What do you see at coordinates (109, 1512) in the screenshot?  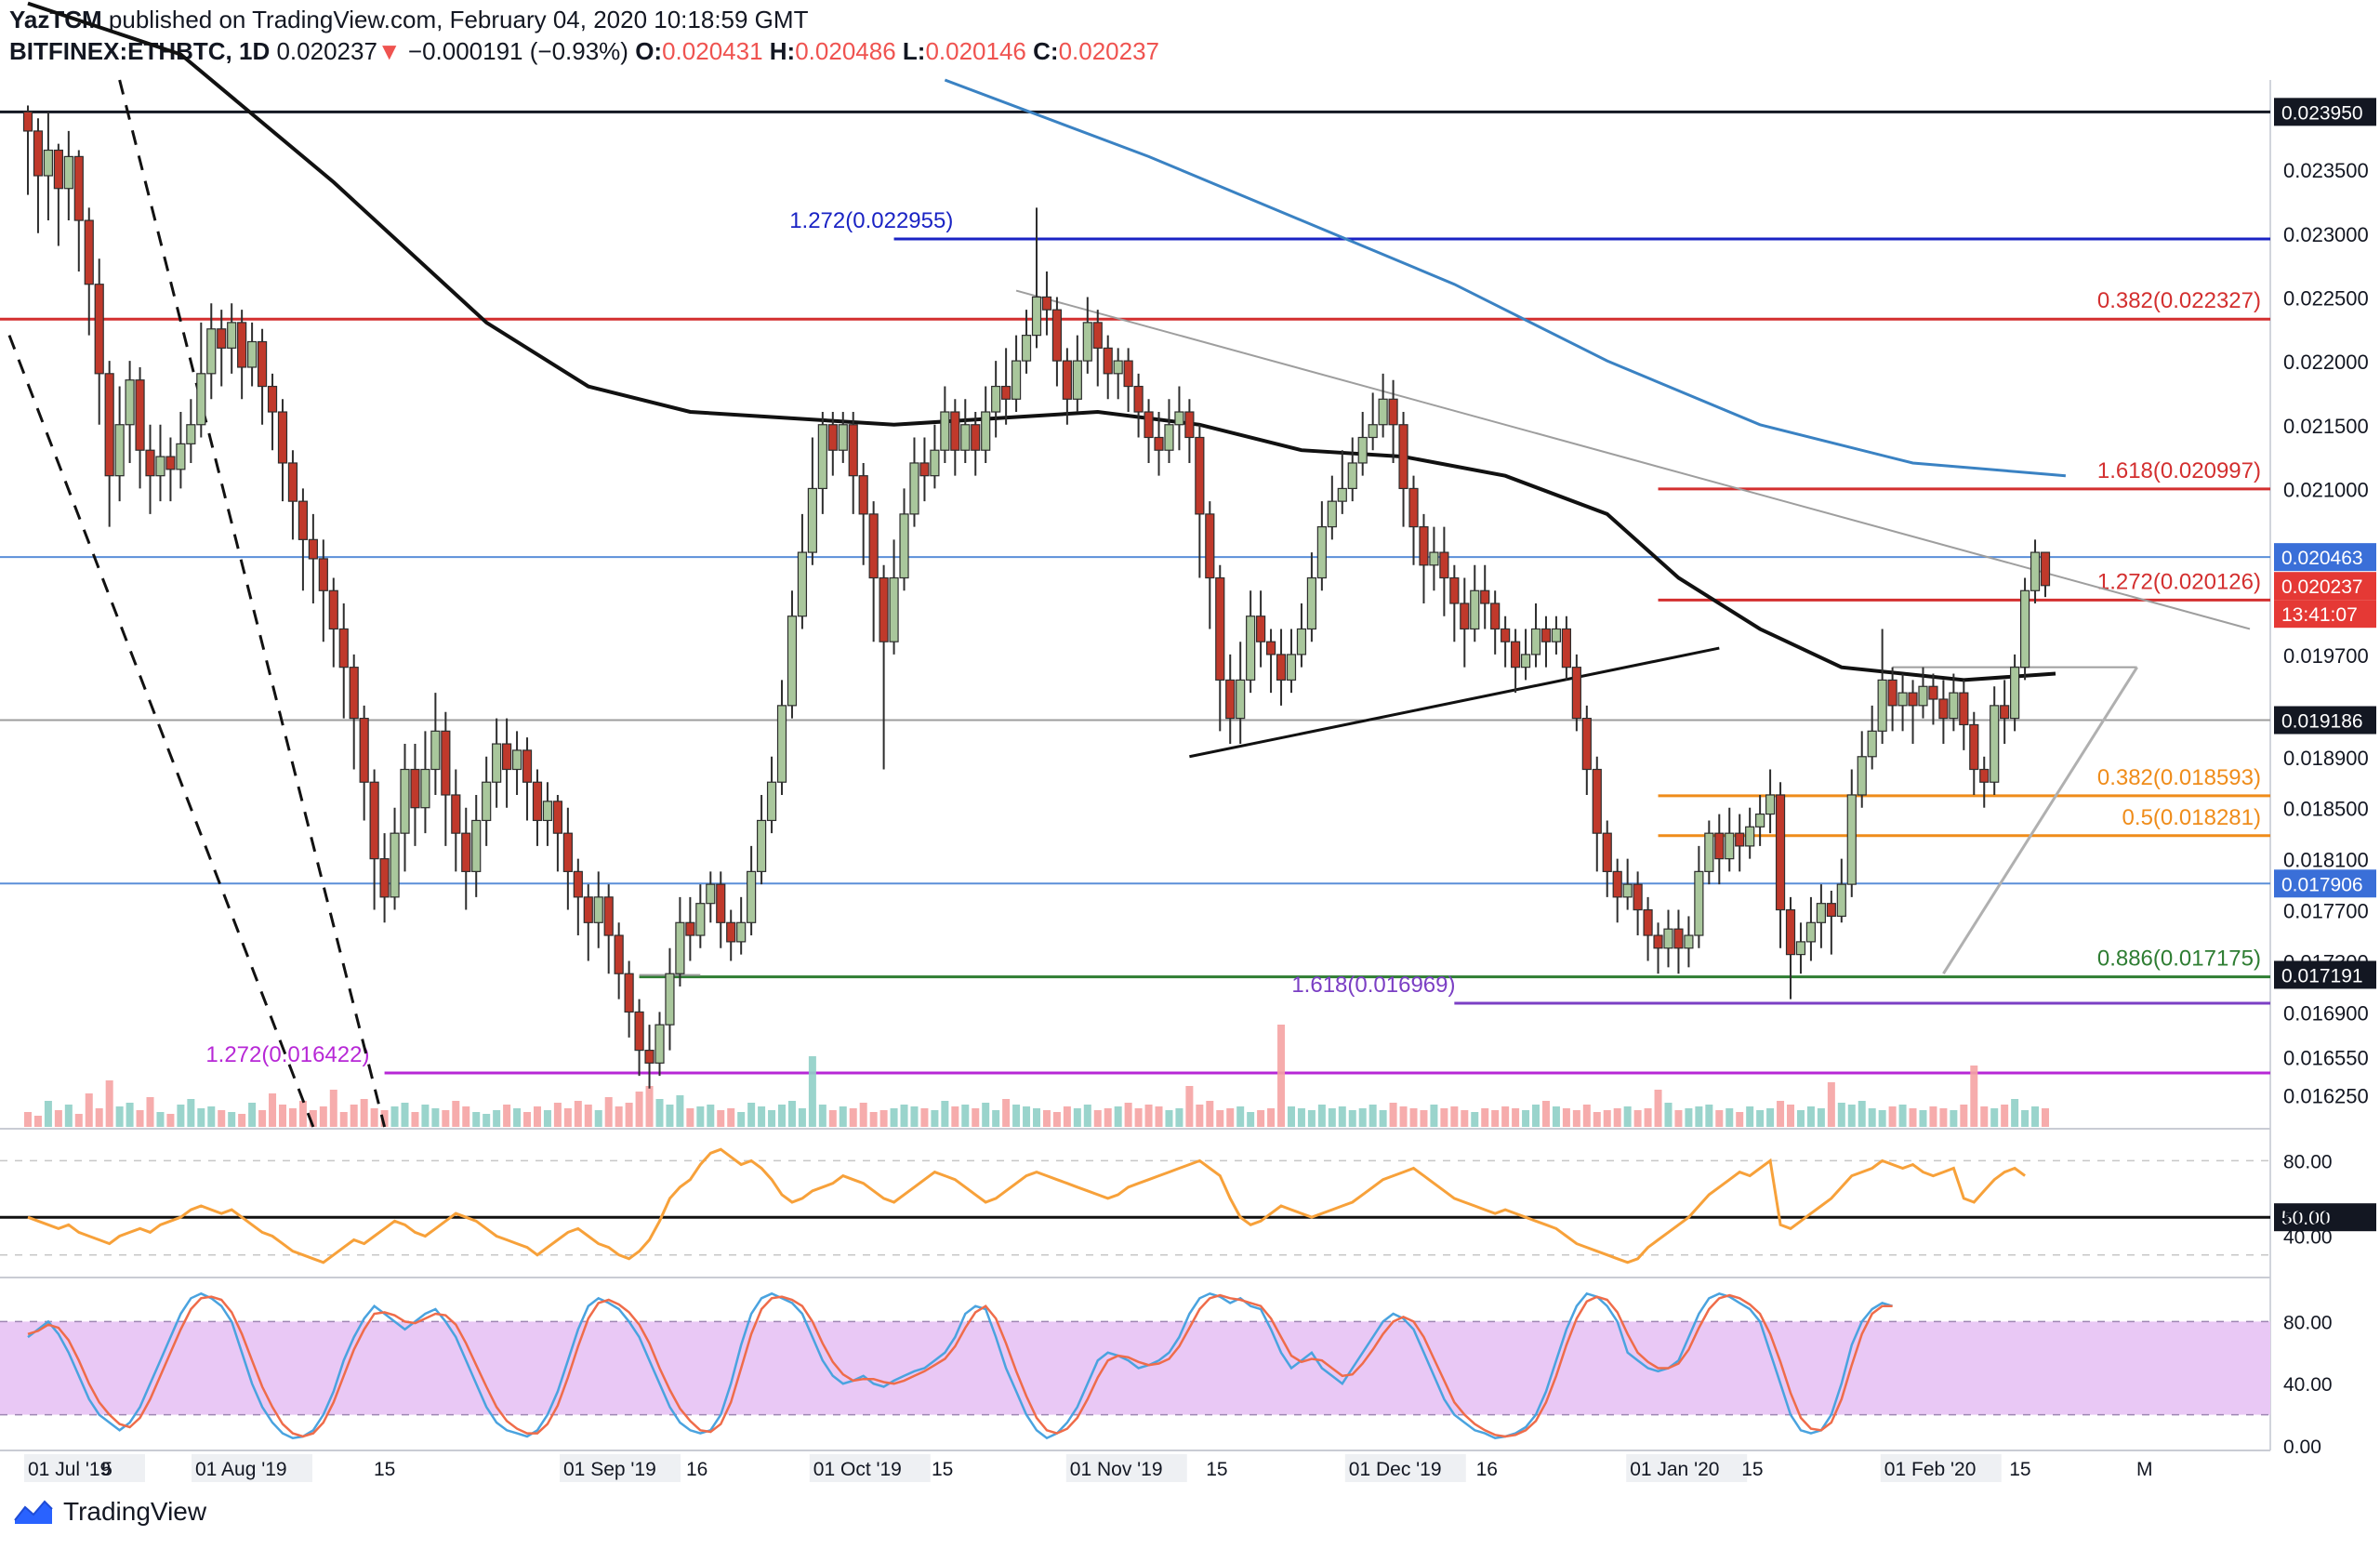 I see `tradingview-branding: TradingView` at bounding box center [109, 1512].